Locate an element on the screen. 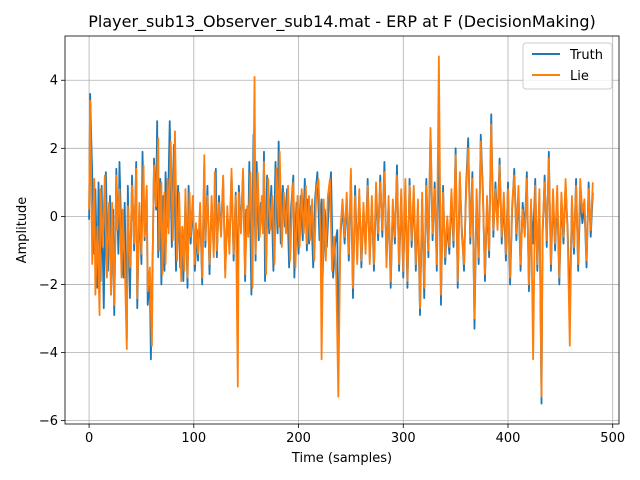 Image resolution: width=640 pixels, height=480 pixels. y-tick-label: 4 is located at coordinates (54, 81).